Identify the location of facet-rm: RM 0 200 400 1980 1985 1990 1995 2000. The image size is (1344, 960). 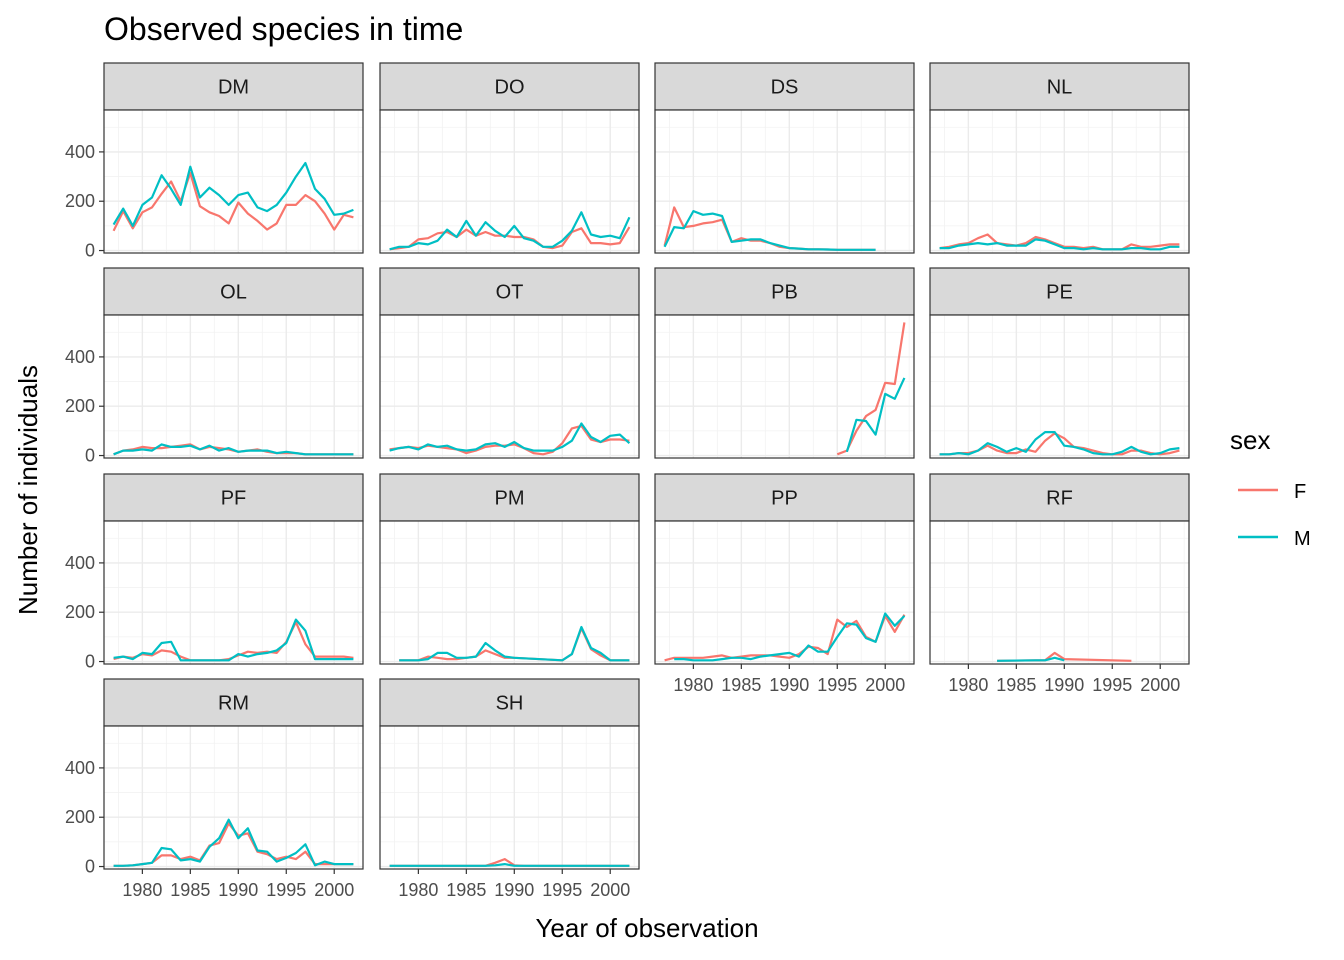
(214, 789).